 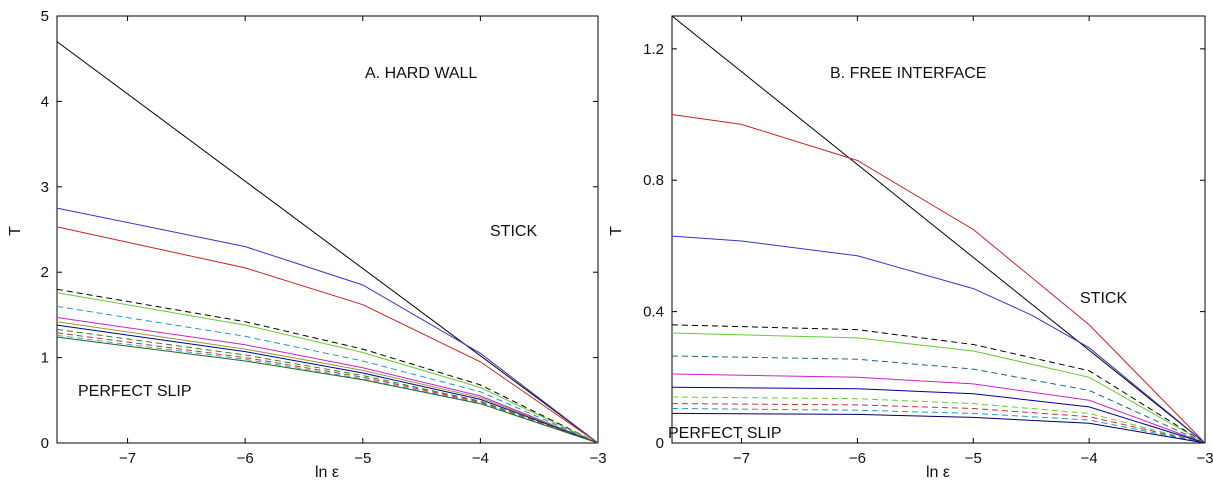 What do you see at coordinates (45, 443) in the screenshot?
I see `hard-wall-y-tick-label: 0` at bounding box center [45, 443].